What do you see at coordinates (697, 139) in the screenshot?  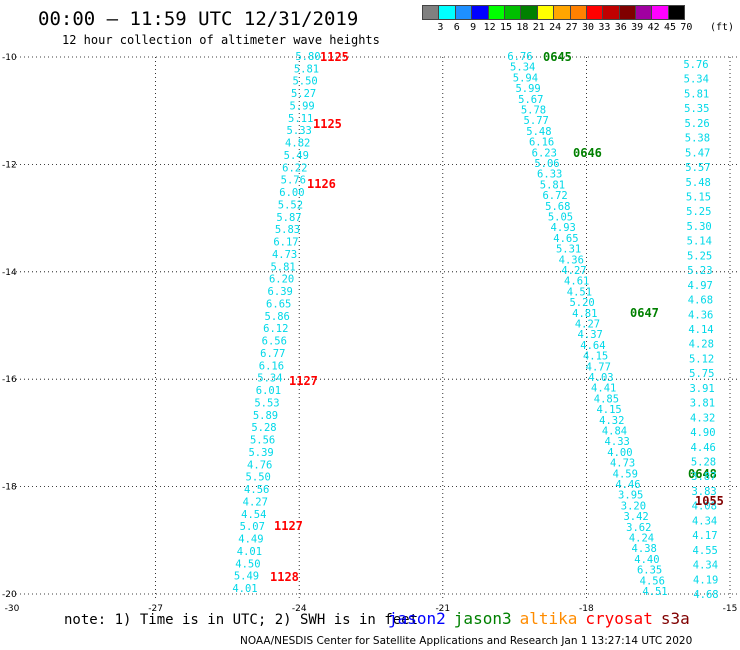 I see `swh-value: 5.38` at bounding box center [697, 139].